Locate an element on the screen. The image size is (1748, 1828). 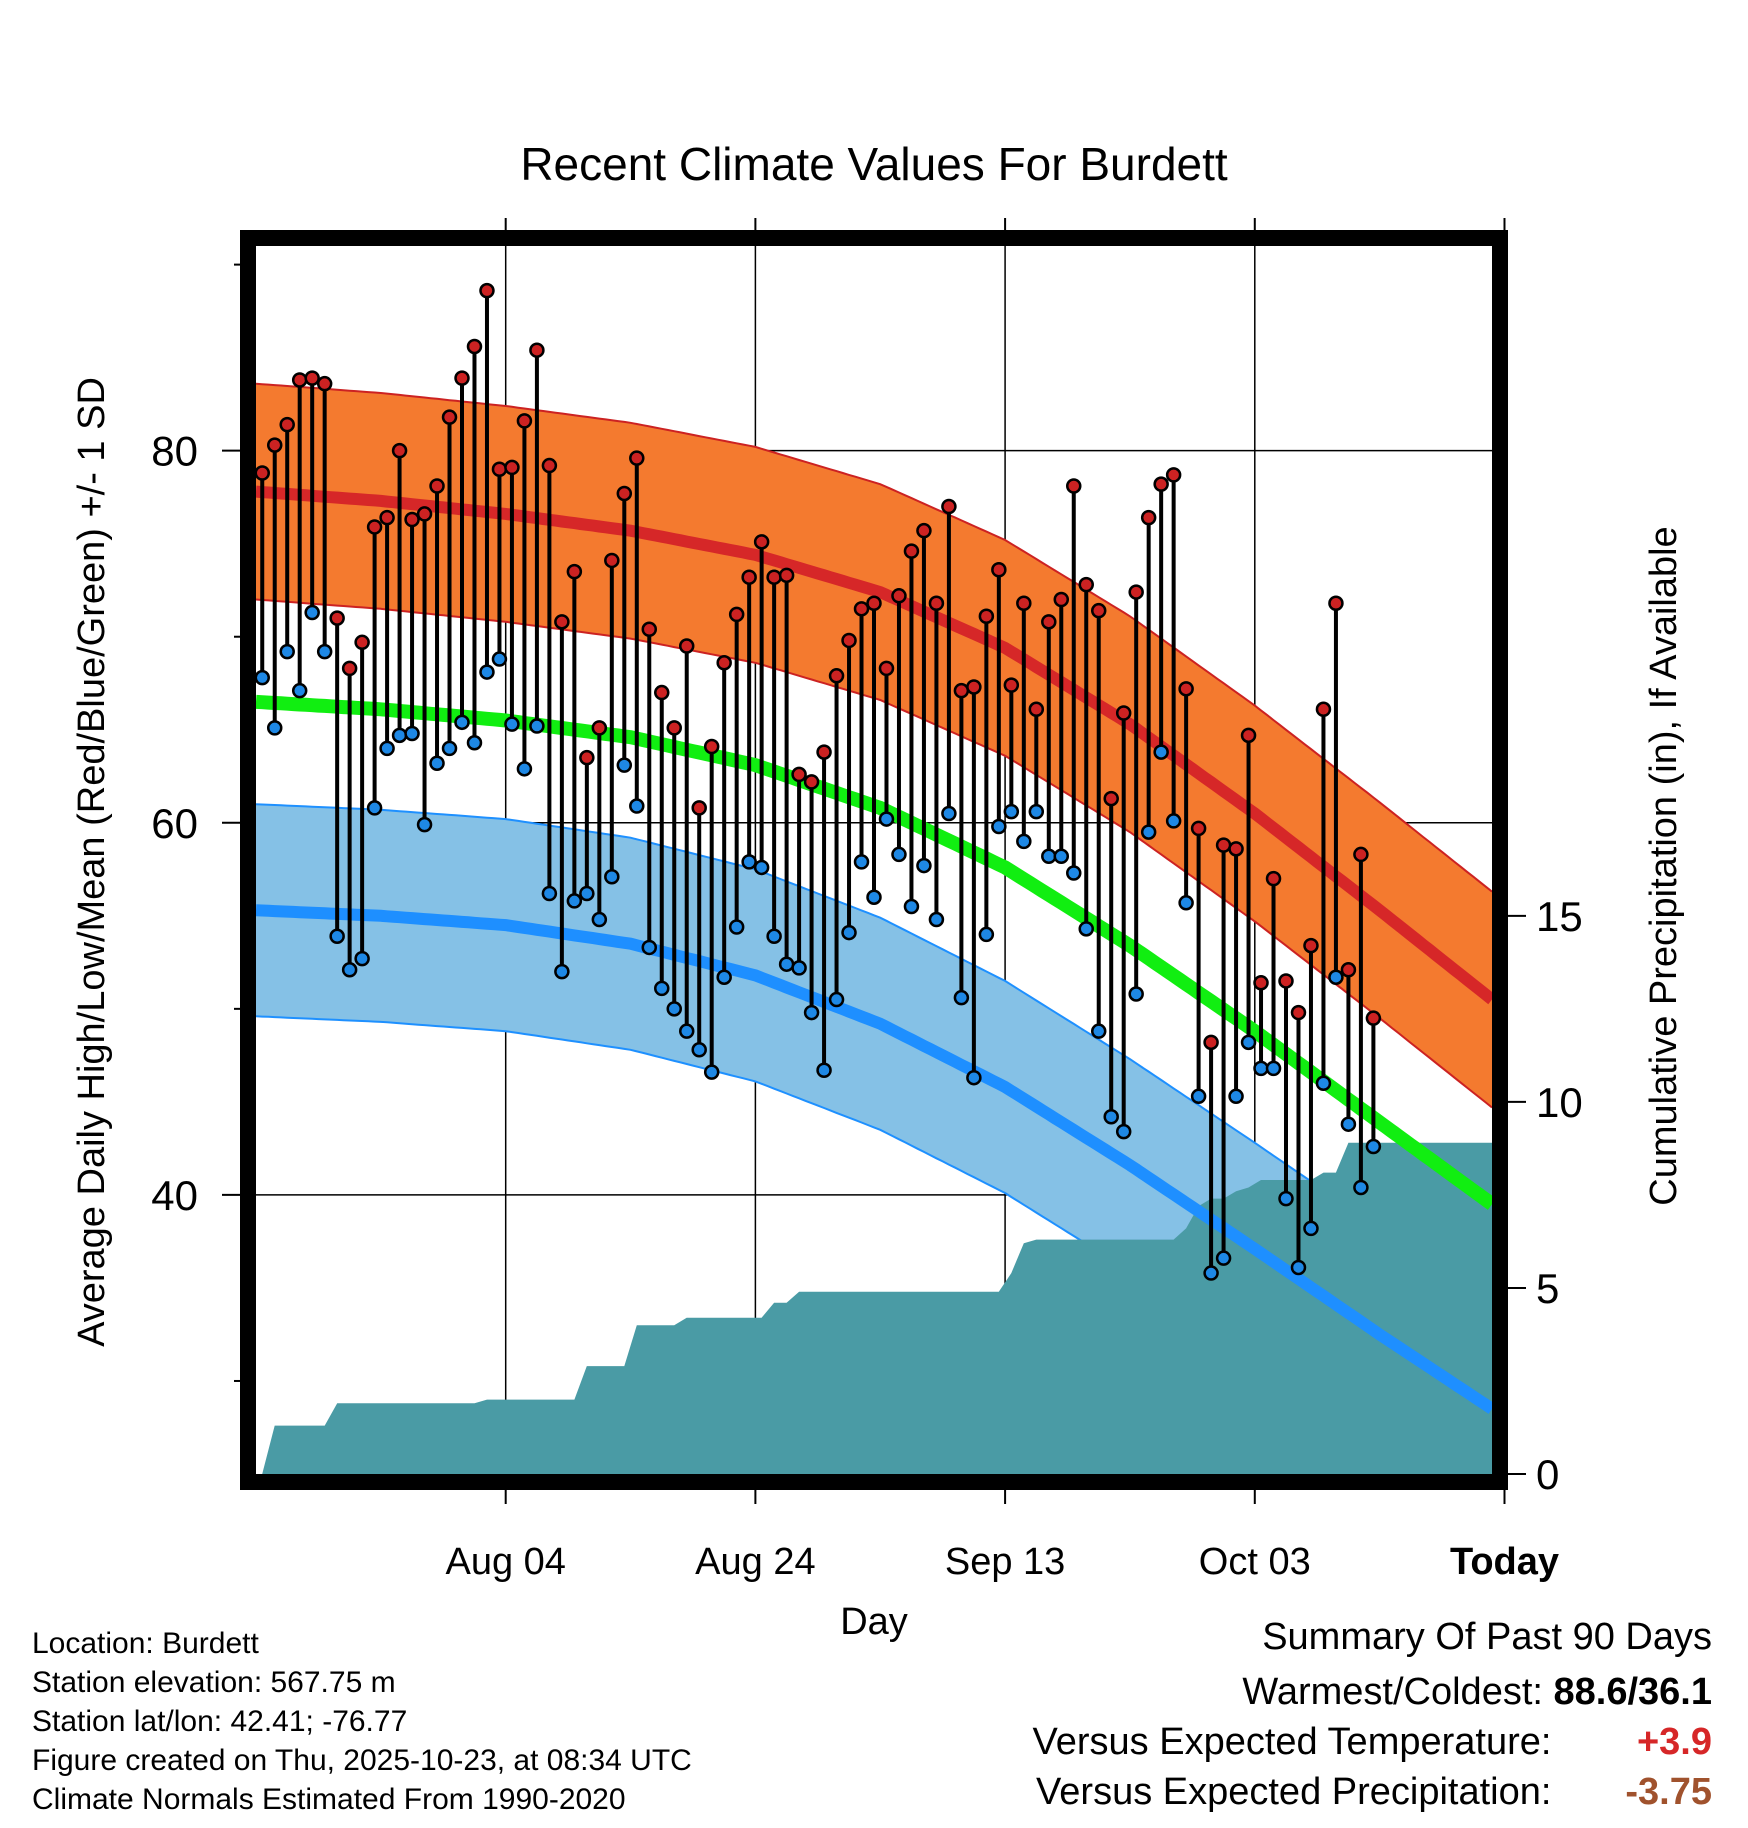
summary-heading: Summary Of Past 90 Days is located at coordinates (1487, 1637).